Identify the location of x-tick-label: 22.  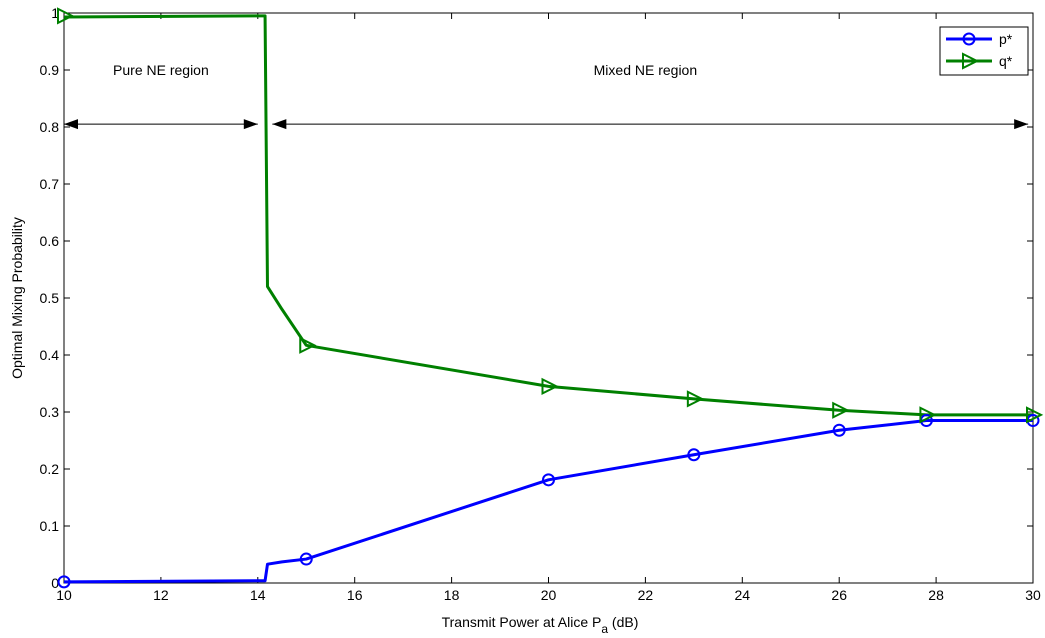
(646, 595).